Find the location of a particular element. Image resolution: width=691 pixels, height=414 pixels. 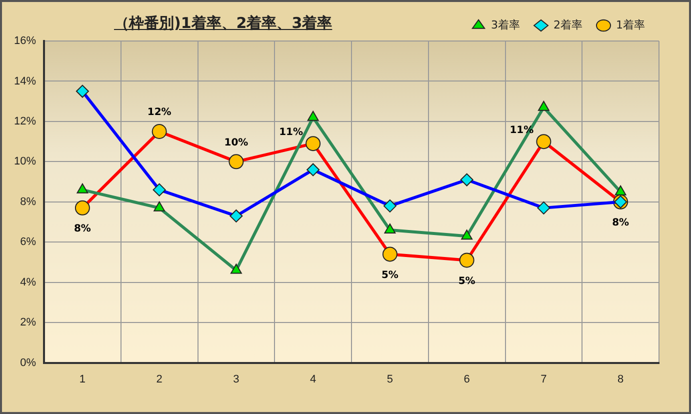

x-tick-label: 1 is located at coordinates (82, 379).